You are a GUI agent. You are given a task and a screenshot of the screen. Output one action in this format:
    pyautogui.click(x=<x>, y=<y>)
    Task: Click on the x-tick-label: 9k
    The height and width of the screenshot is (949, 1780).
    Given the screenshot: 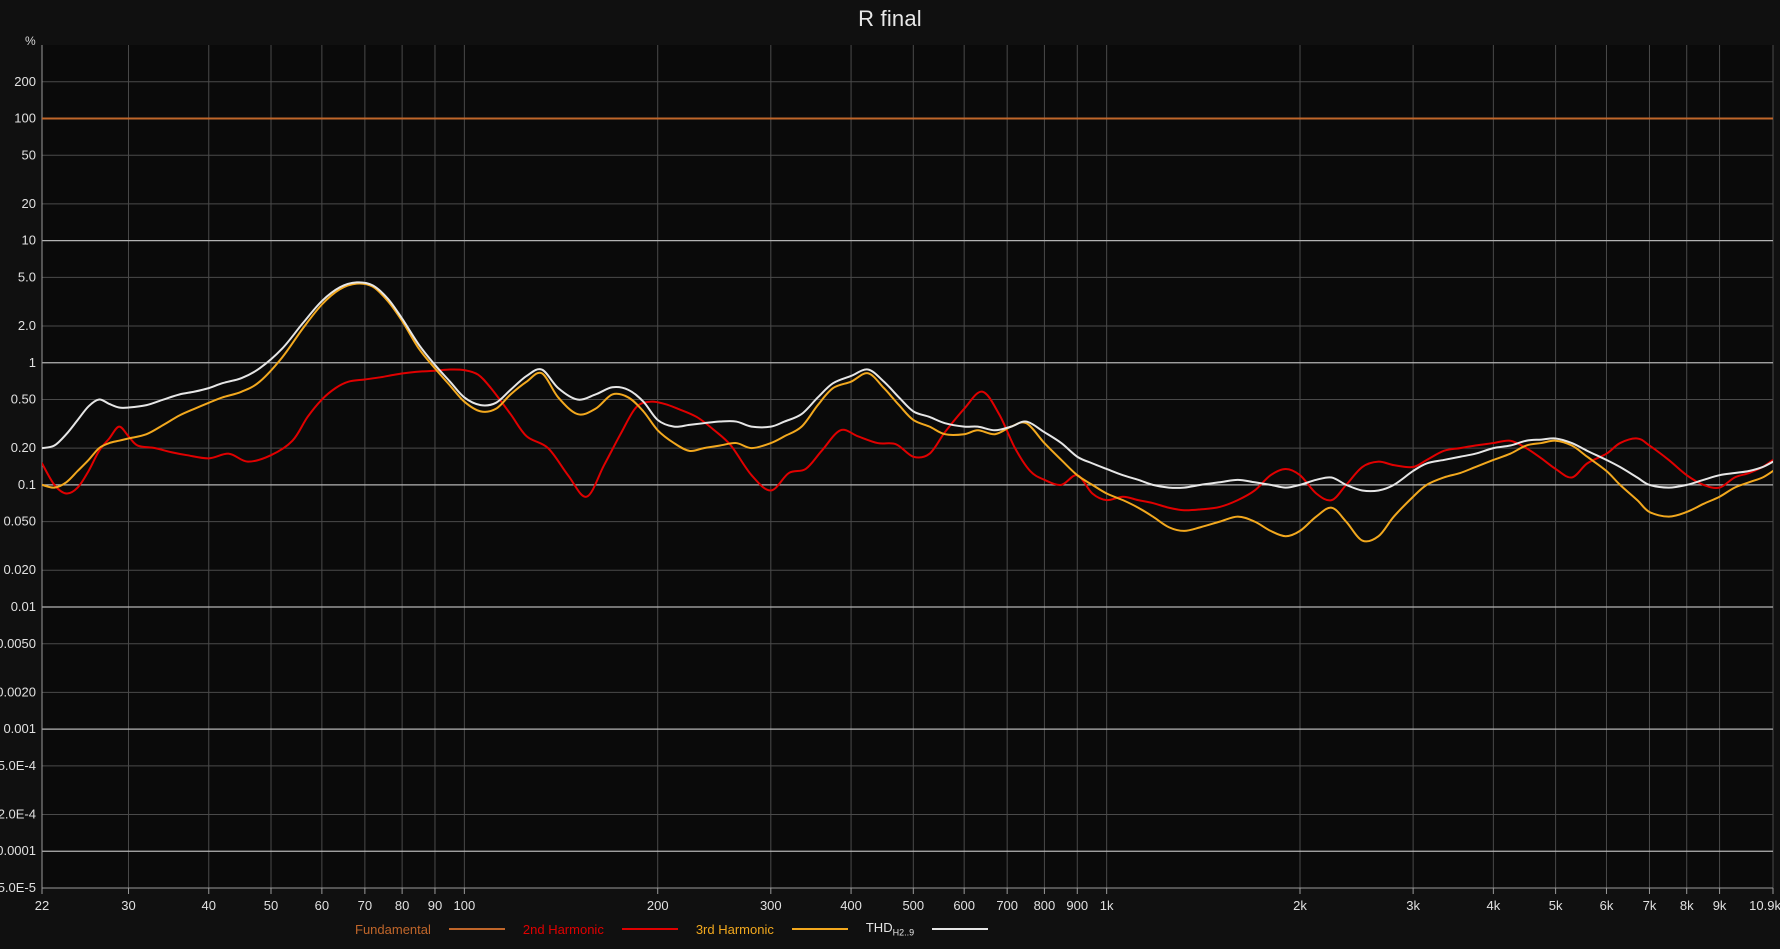 What is the action you would take?
    pyautogui.click(x=1720, y=905)
    